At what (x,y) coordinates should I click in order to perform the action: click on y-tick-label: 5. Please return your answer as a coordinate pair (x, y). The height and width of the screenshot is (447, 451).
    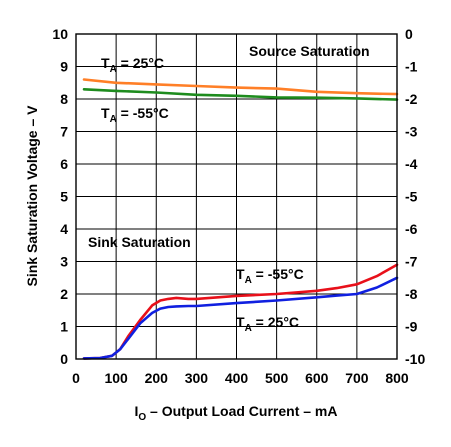
    Looking at the image, I should click on (64, 197).